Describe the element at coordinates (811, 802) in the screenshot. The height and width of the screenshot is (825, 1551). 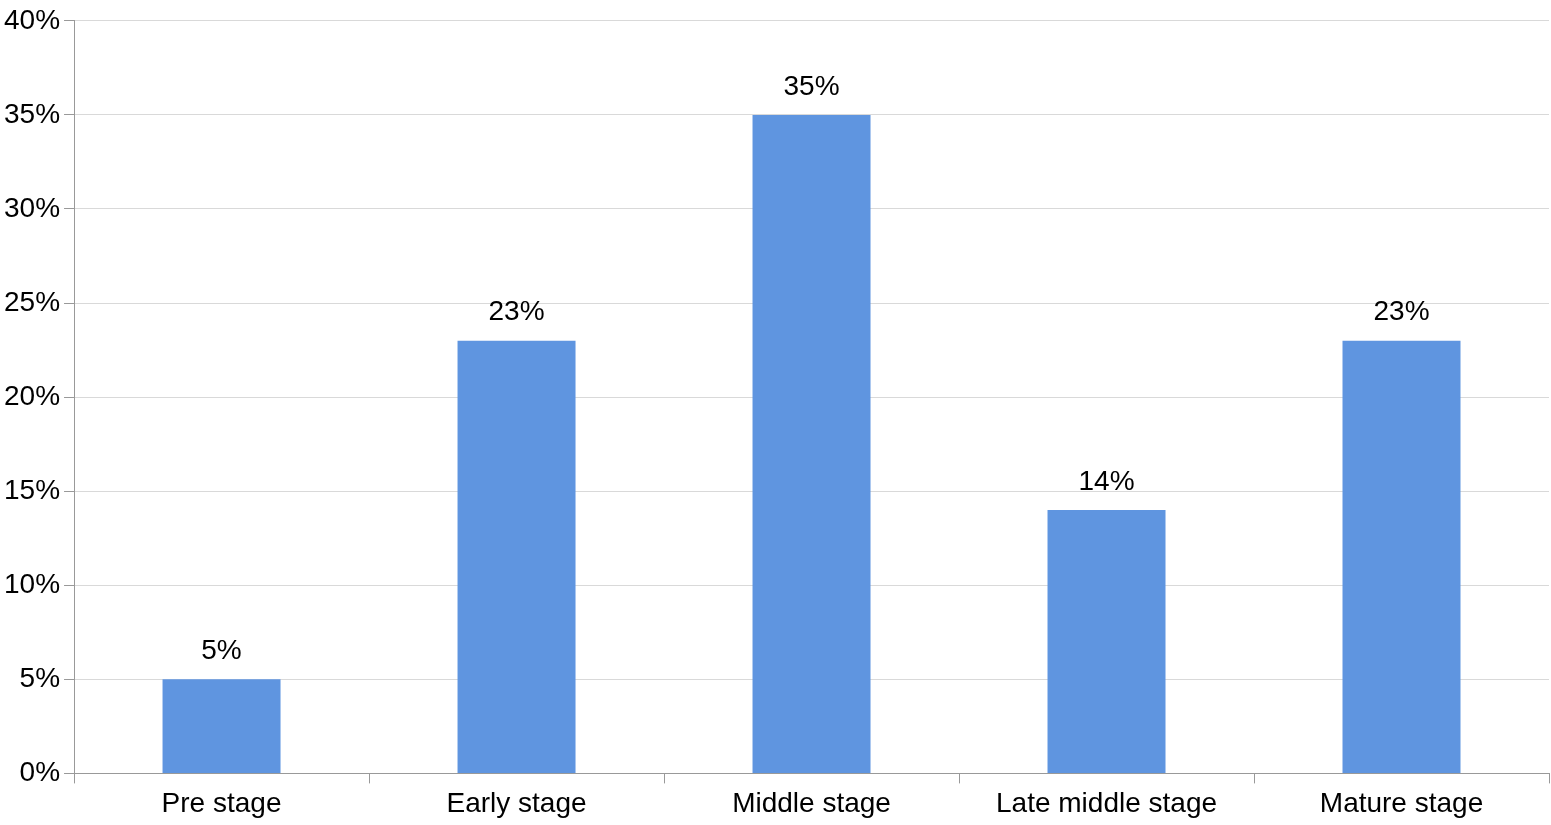
I see `x-tick-label: Middle stage` at that location.